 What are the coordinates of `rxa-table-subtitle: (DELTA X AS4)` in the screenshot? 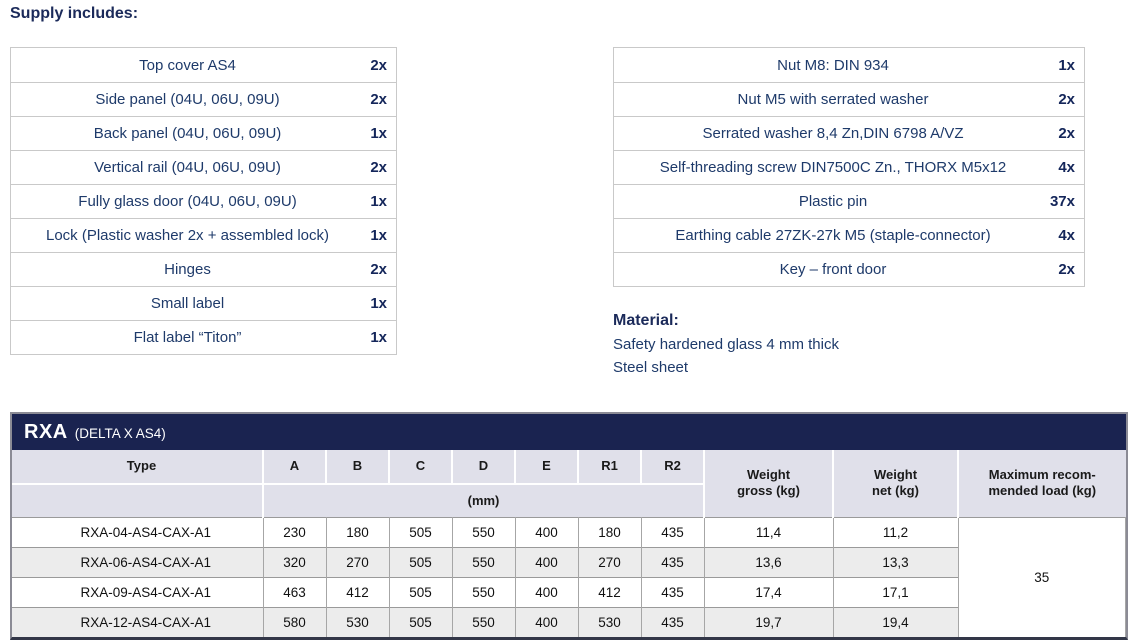 It's located at (120, 433).